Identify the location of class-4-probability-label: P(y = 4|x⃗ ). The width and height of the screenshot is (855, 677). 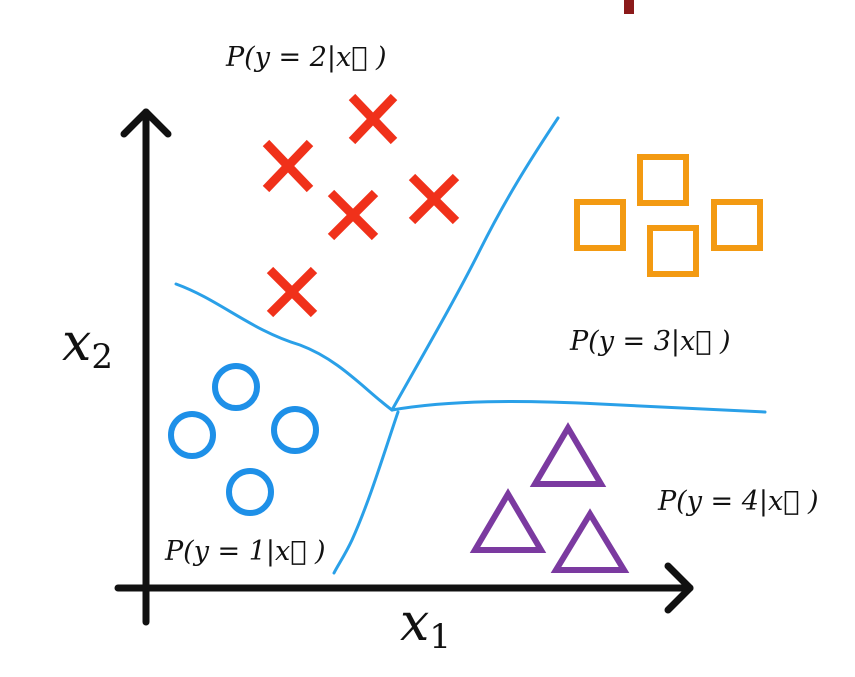
(738, 501).